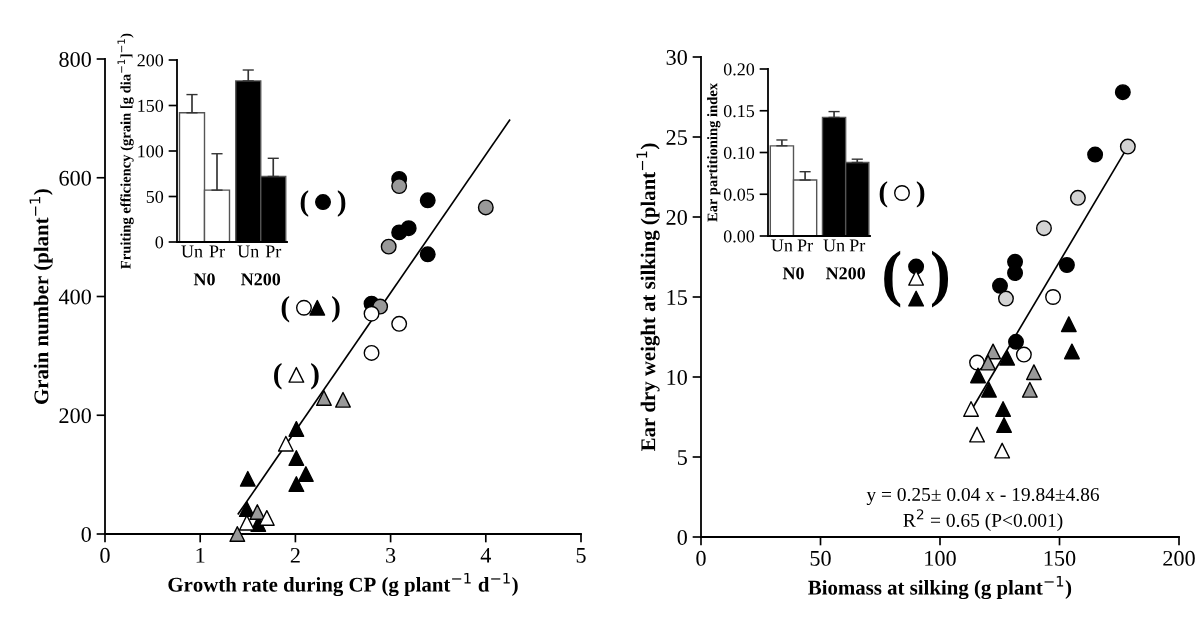 The image size is (1204, 617). What do you see at coordinates (295, 555) in the screenshot?
I see `x-tick-label: 2` at bounding box center [295, 555].